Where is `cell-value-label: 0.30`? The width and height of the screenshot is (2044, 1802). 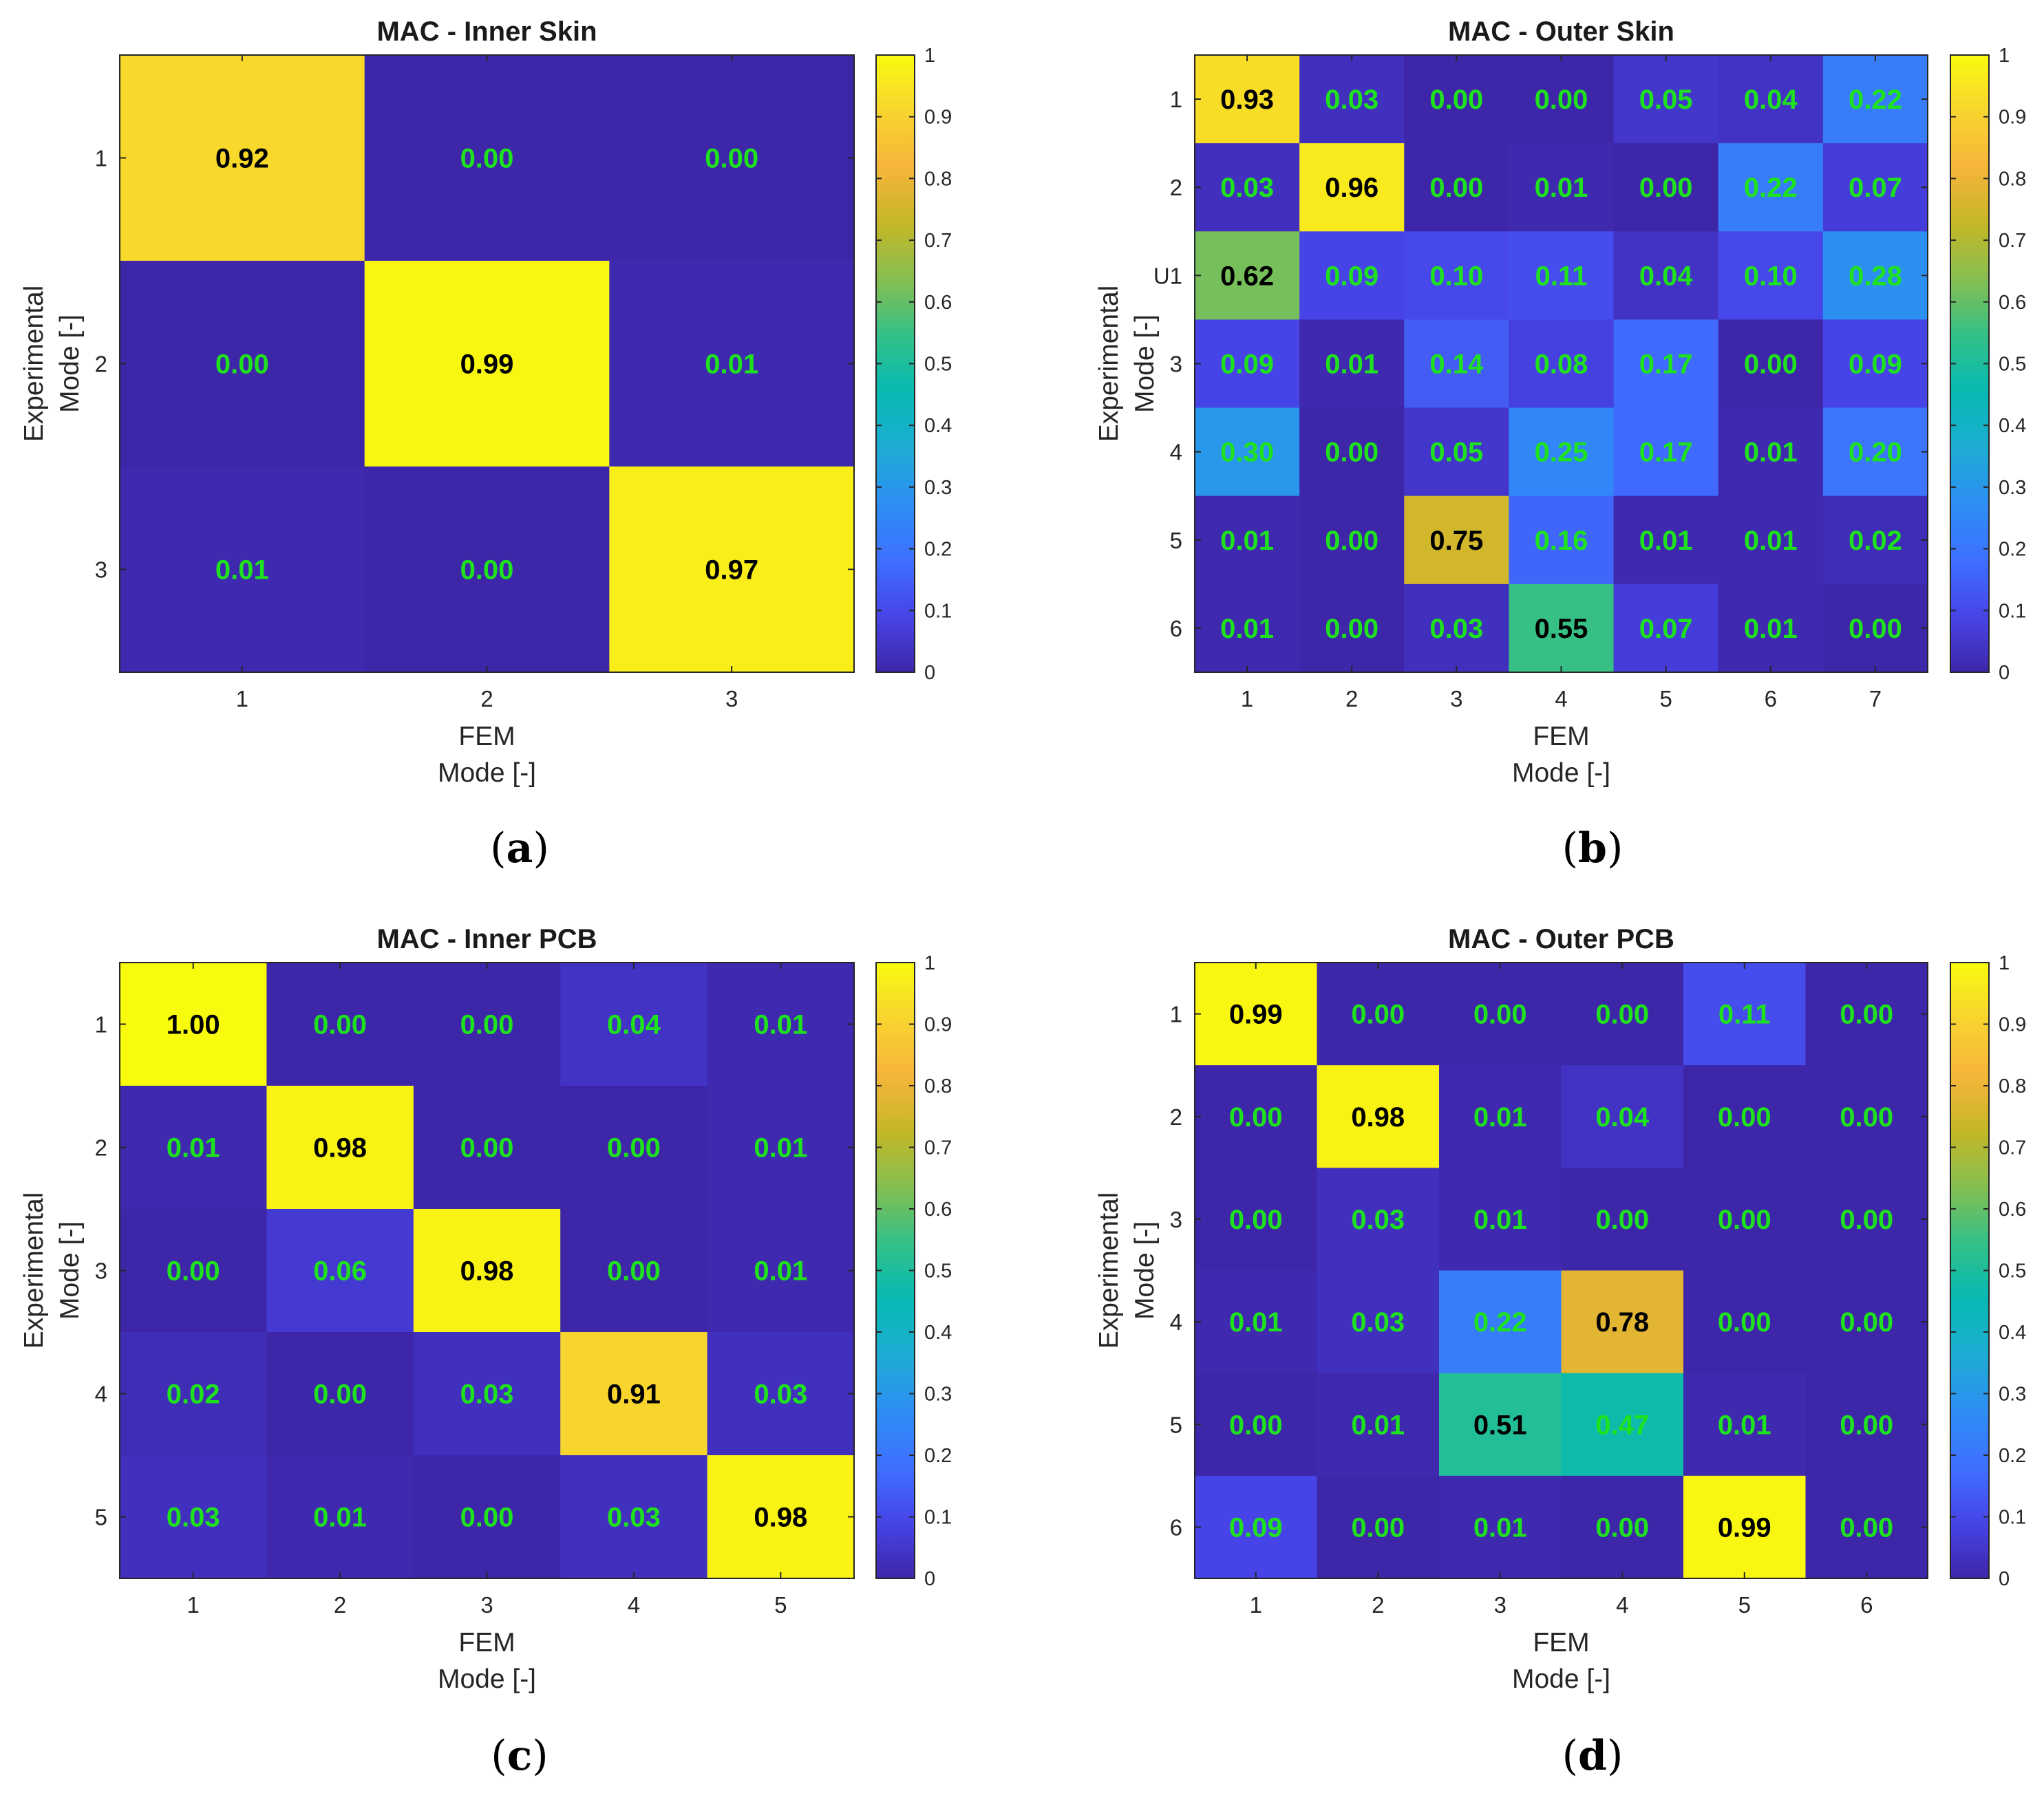 cell-value-label: 0.30 is located at coordinates (1247, 453).